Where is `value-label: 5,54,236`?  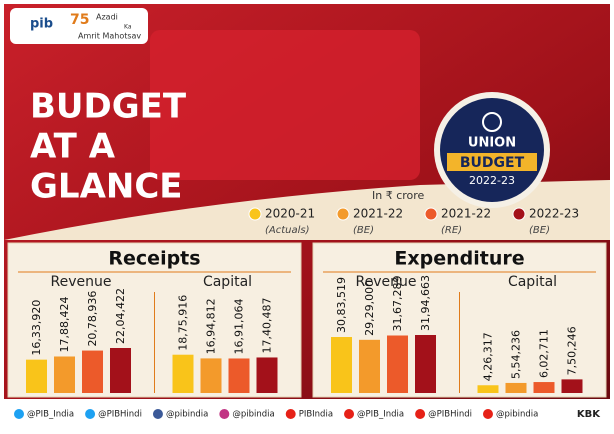 value-label: 5,54,236 is located at coordinates (516, 354).